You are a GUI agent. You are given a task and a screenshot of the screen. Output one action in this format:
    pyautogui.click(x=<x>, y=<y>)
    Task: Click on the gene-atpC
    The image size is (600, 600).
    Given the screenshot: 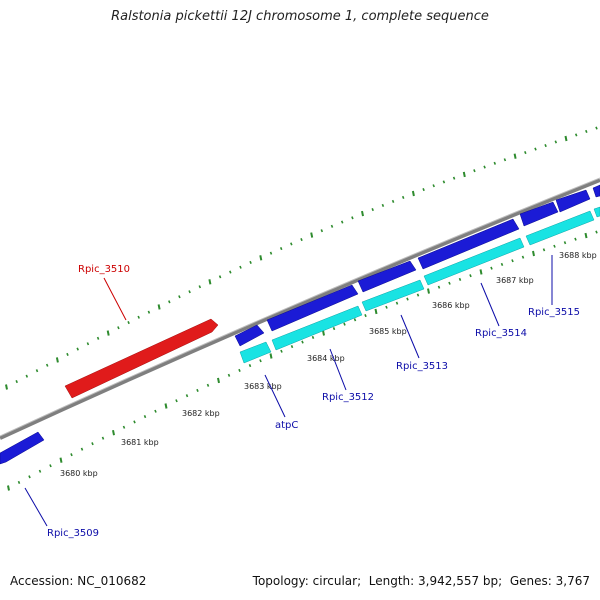 What is the action you would take?
    pyautogui.click(x=249, y=335)
    